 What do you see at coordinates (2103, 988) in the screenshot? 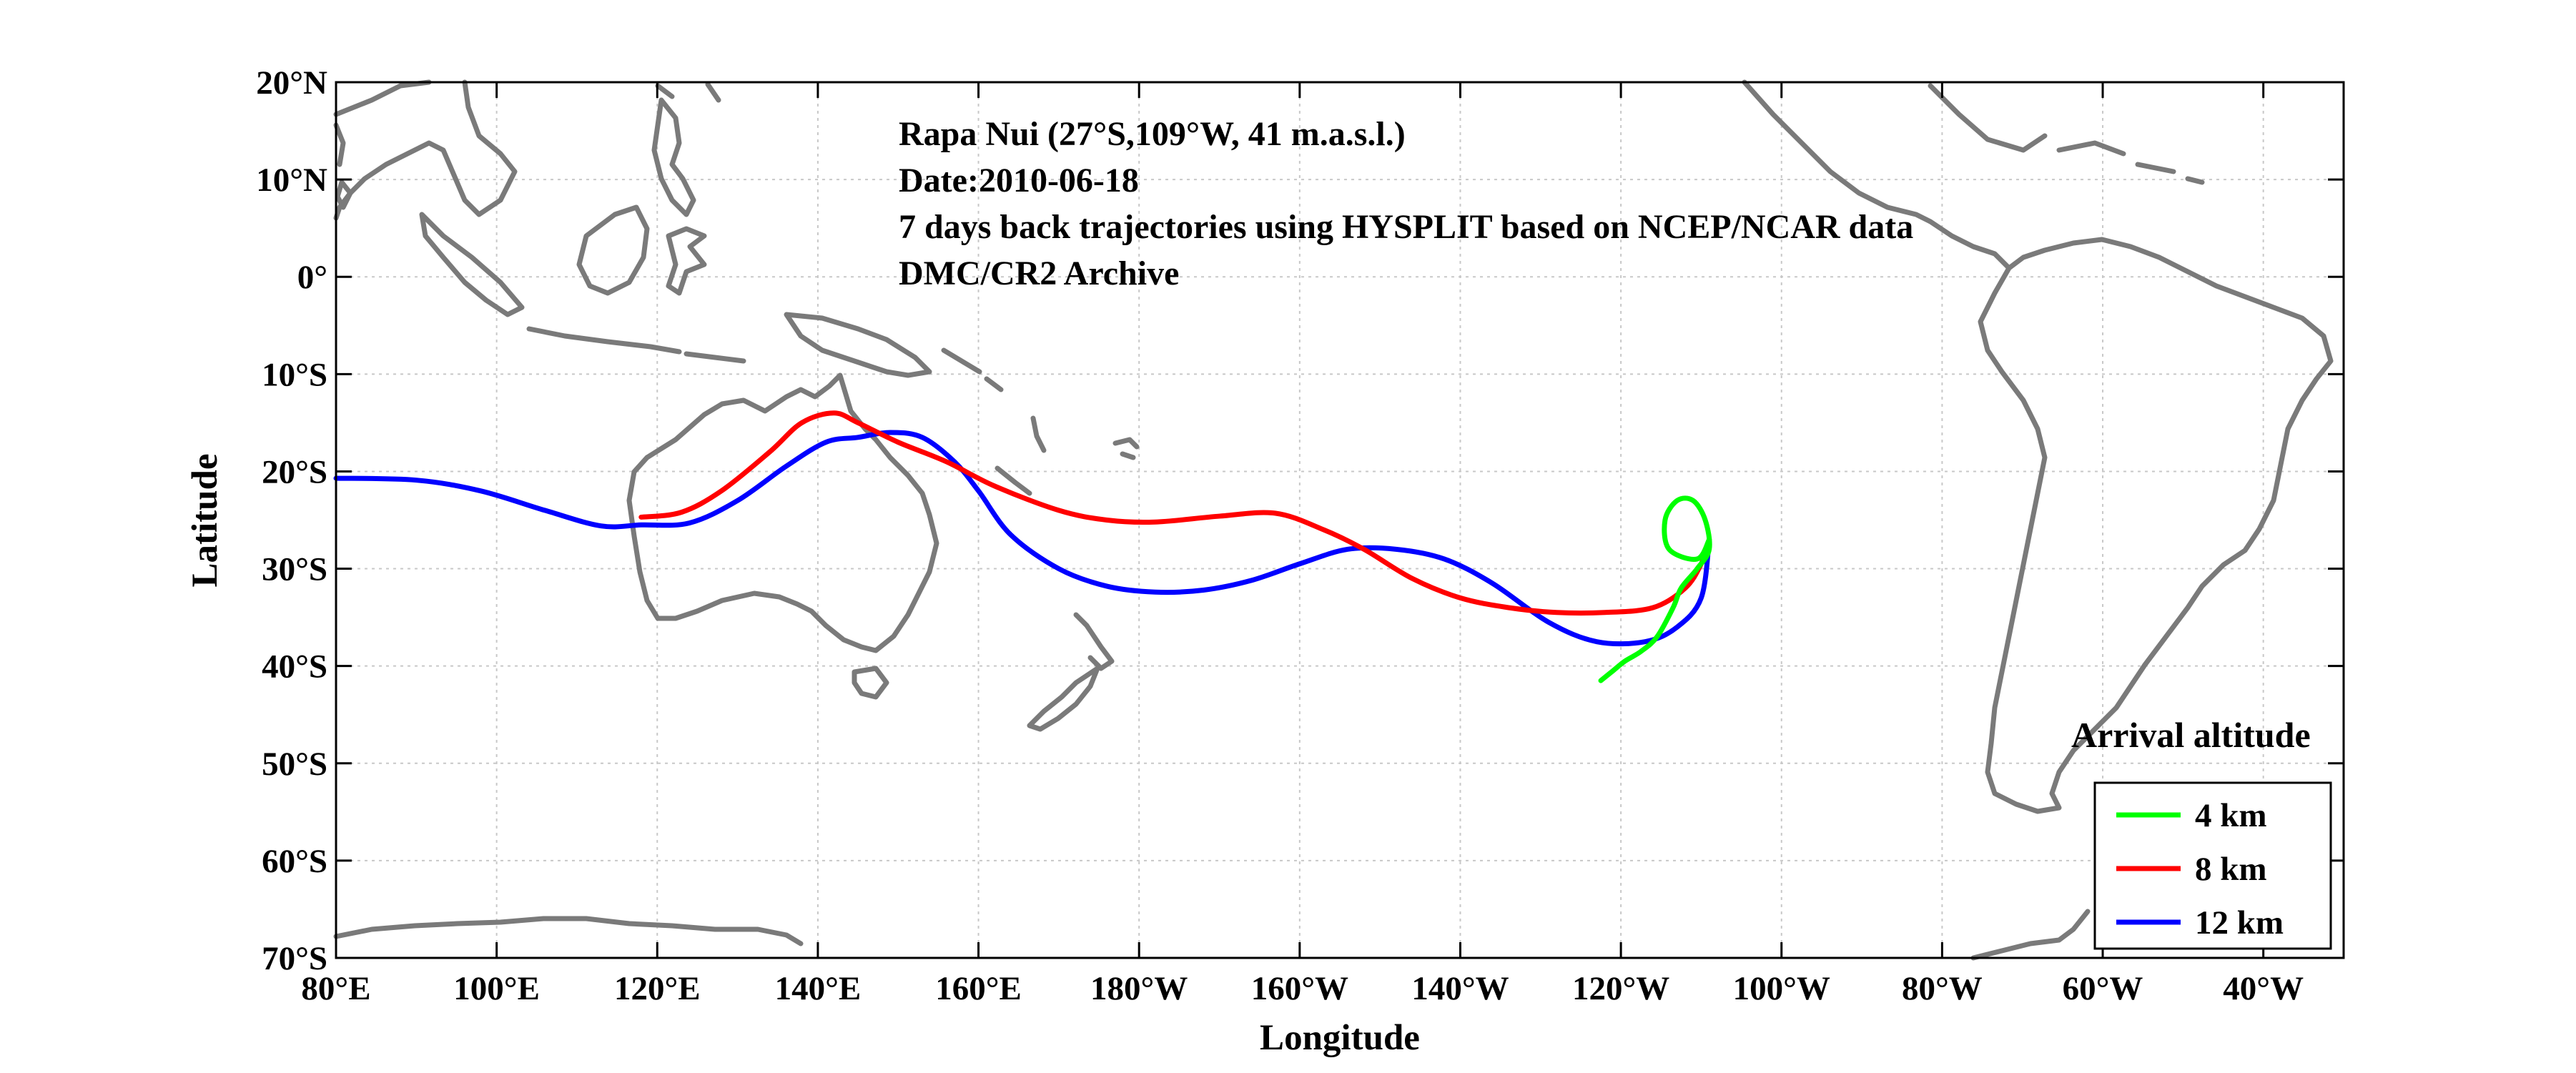
I see `x-tick-label-11: 60°W` at bounding box center [2103, 988].